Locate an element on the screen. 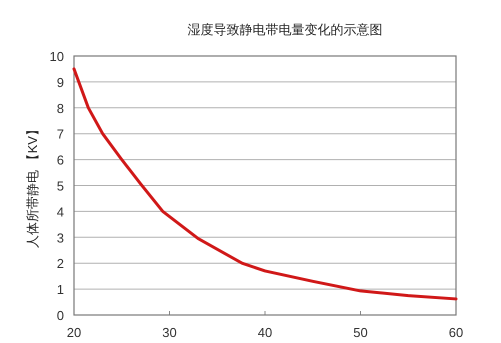 The image size is (501, 343). y-tick-label: 10 is located at coordinates (57, 56).